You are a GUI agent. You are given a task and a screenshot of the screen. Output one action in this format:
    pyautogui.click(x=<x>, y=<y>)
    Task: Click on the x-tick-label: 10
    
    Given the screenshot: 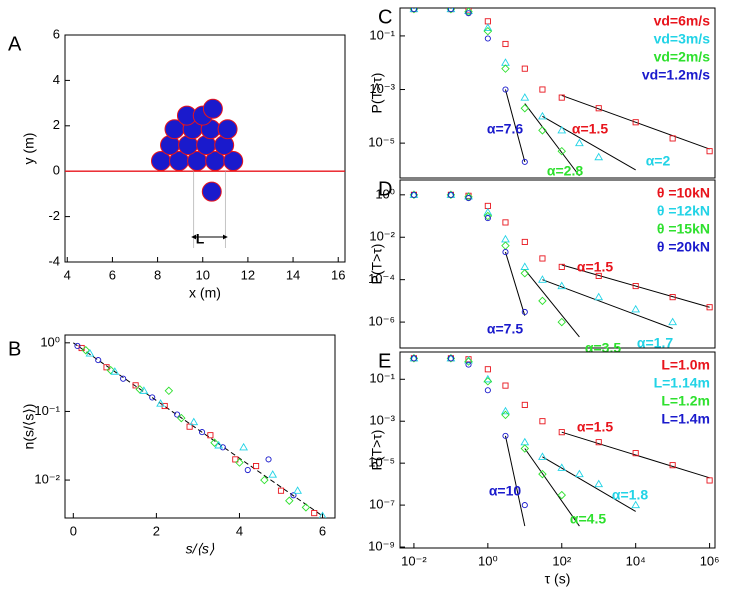 What is the action you would take?
    pyautogui.click(x=203, y=274)
    